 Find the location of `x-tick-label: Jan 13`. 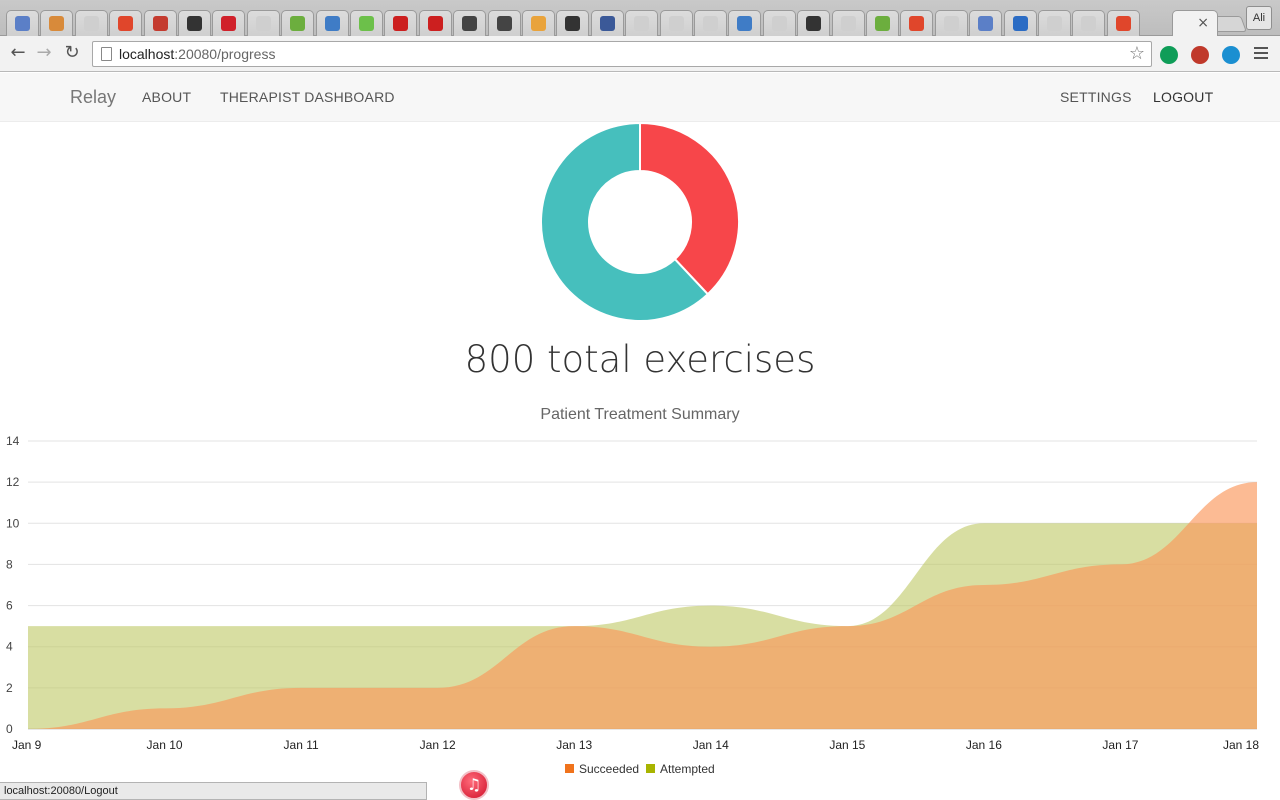

x-tick-label: Jan 13 is located at coordinates (574, 745).